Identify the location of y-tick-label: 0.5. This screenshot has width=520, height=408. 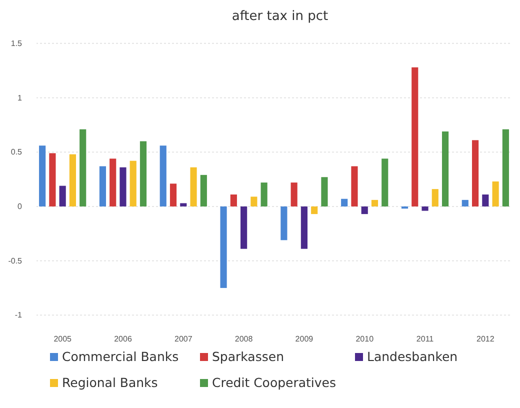
(16, 152).